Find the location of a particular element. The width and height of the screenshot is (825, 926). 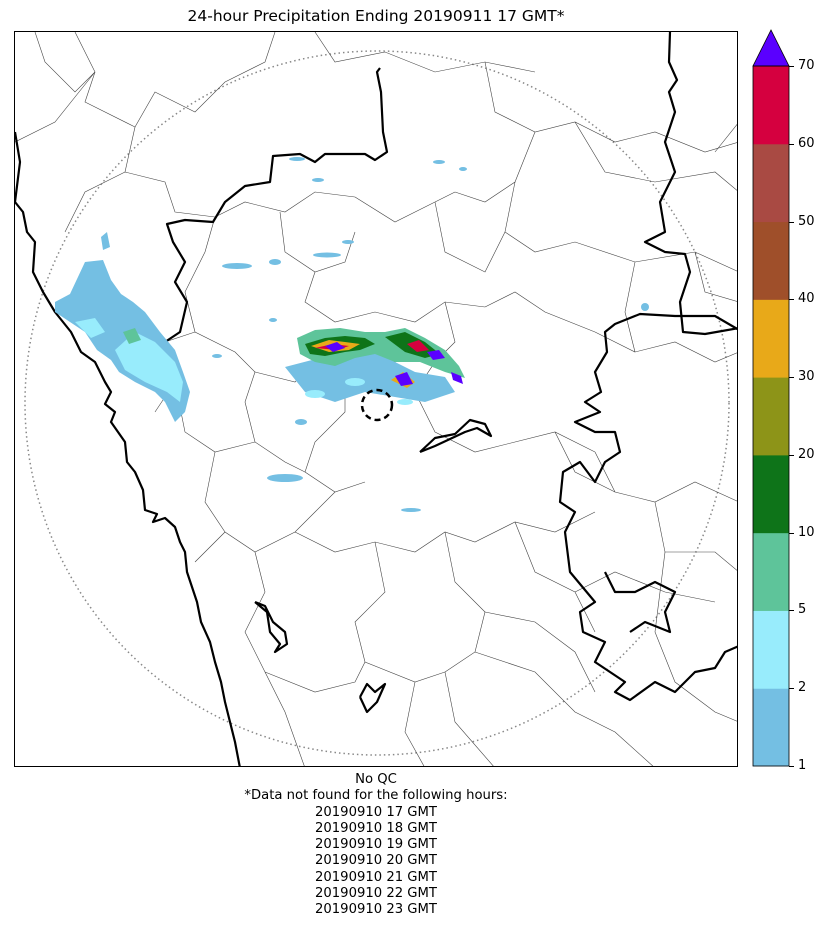

missing-hour: 20190910 20 GMT is located at coordinates (376, 861).